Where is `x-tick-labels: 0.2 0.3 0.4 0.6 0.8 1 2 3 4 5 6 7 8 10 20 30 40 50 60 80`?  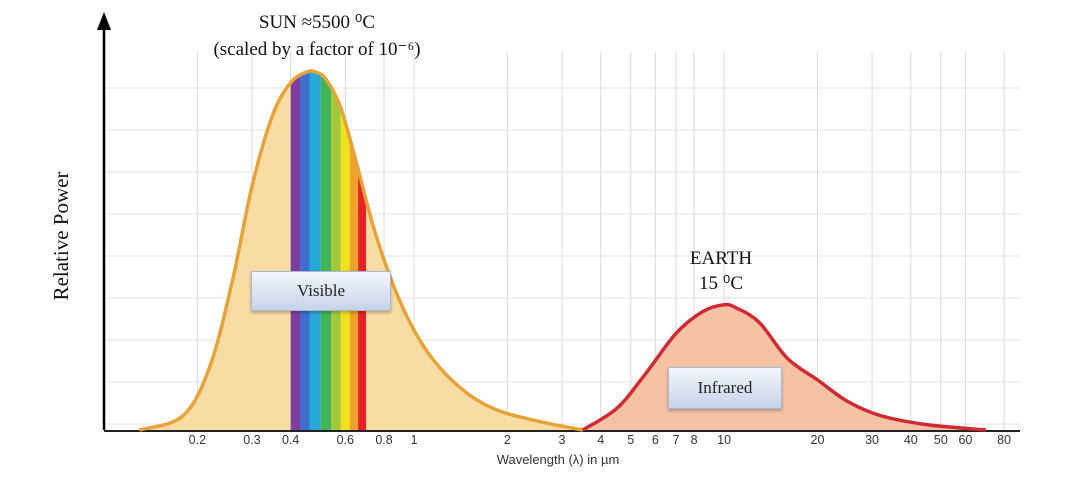 x-tick-labels: 0.2 0.3 0.4 0.6 0.8 1 2 3 4 5 6 7 8 10 20 30 40 50 60 80 is located at coordinates (600, 440).